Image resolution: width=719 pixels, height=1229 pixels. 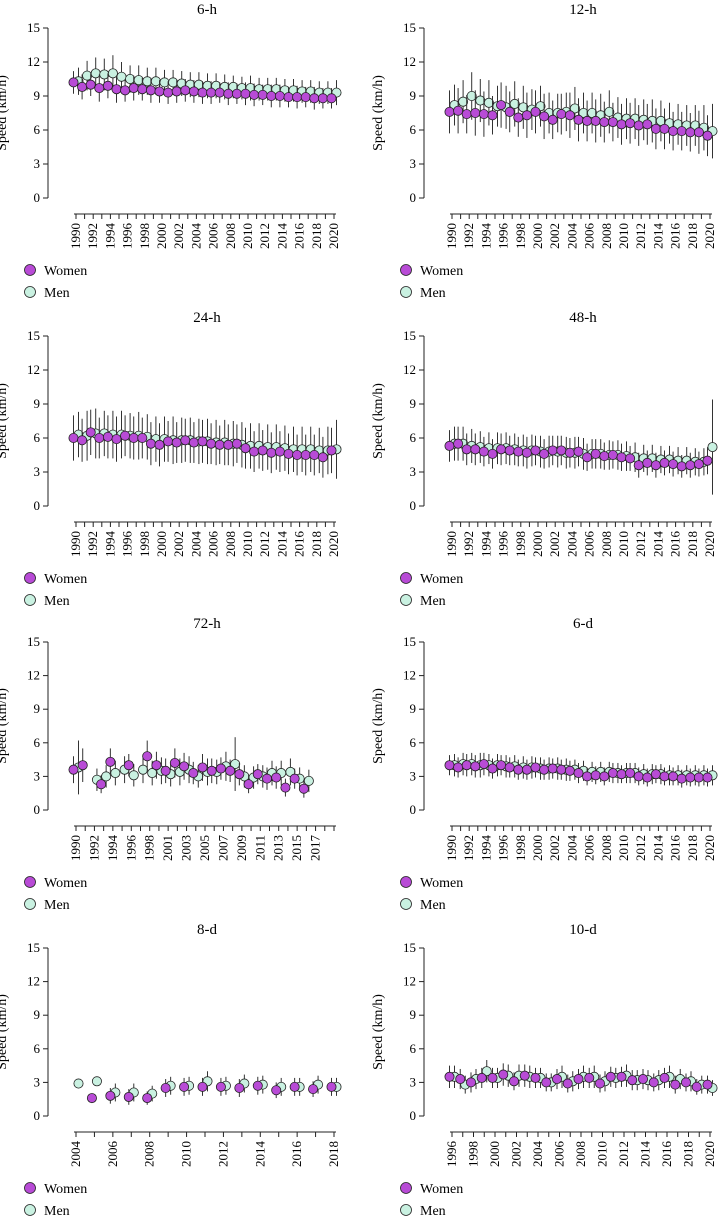 I want to click on x-tick-label: 1996, so click(x=130, y=848).